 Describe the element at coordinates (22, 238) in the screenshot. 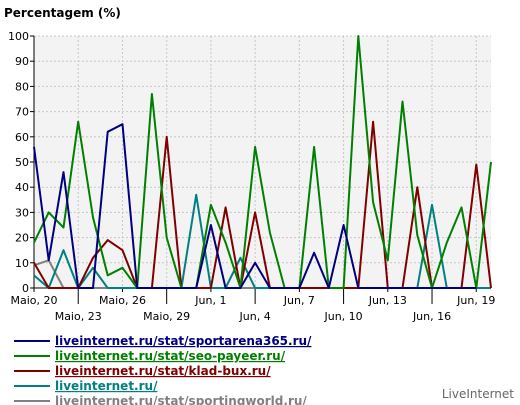

I see `y-tick-label: 20` at that location.